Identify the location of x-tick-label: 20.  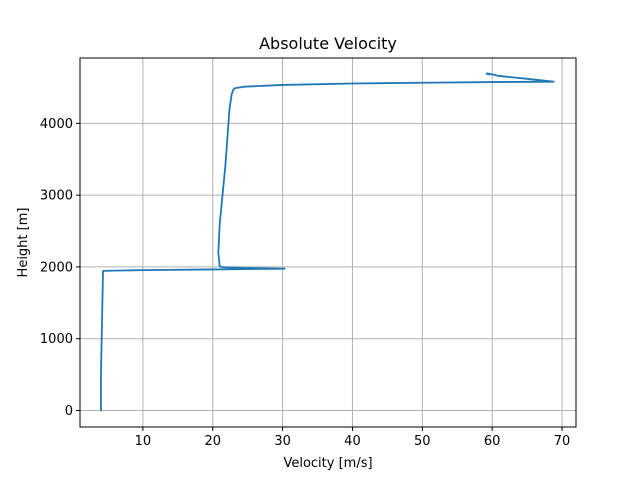
(212, 441).